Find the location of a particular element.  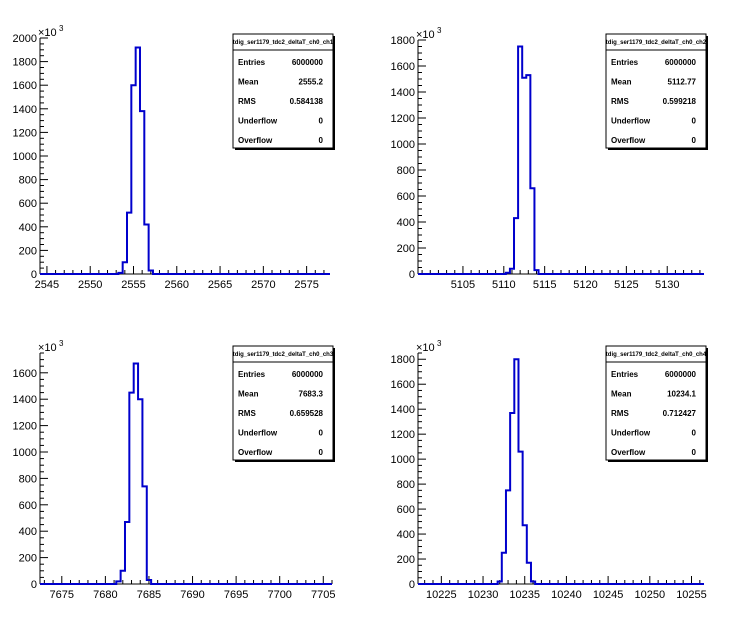

x-tick-label: 10240 is located at coordinates (566, 595).